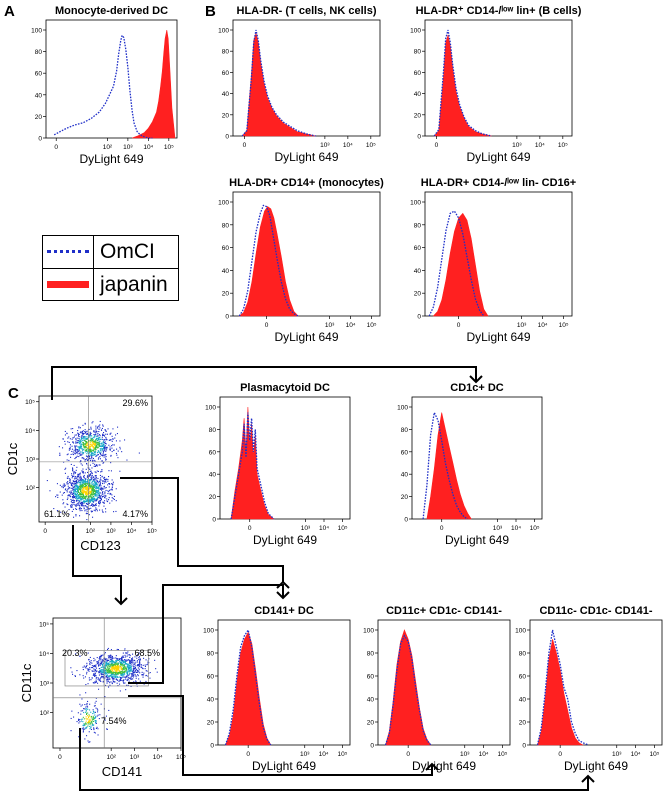 This screenshot has height=800, width=664. What do you see at coordinates (442, 528) in the screenshot?
I see `hist-7-xtick-label: 0` at bounding box center [442, 528].